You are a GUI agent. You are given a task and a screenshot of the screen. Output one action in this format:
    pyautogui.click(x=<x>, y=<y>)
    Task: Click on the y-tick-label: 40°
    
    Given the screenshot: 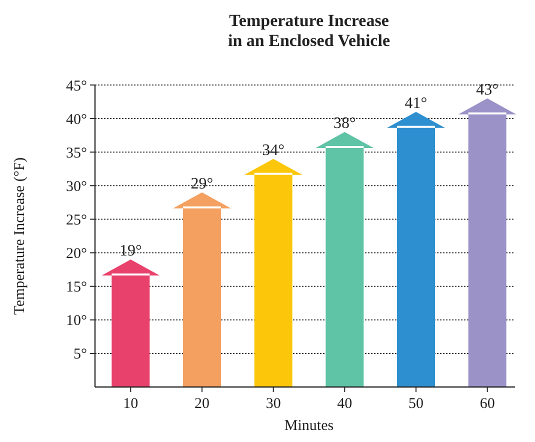 What is the action you would take?
    pyautogui.click(x=76, y=120)
    